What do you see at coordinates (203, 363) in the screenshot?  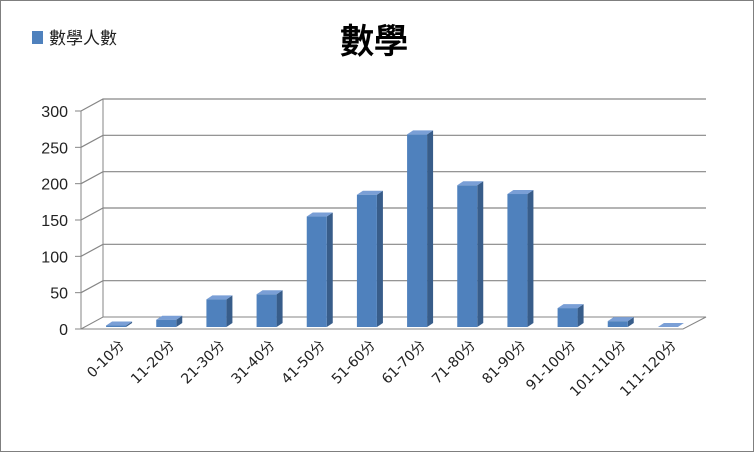 I see `x-category-label: 21-30分` at bounding box center [203, 363].